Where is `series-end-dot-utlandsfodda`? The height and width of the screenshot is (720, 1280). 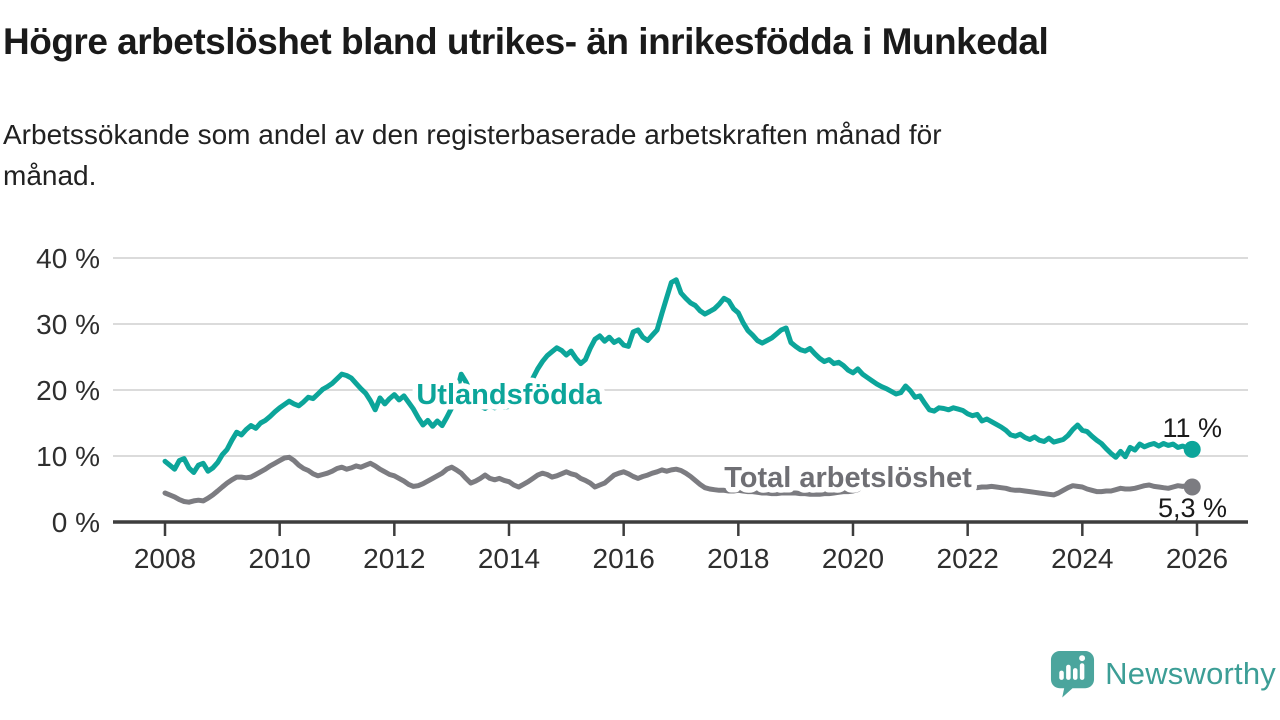 series-end-dot-utlandsfodda is located at coordinates (1192, 449).